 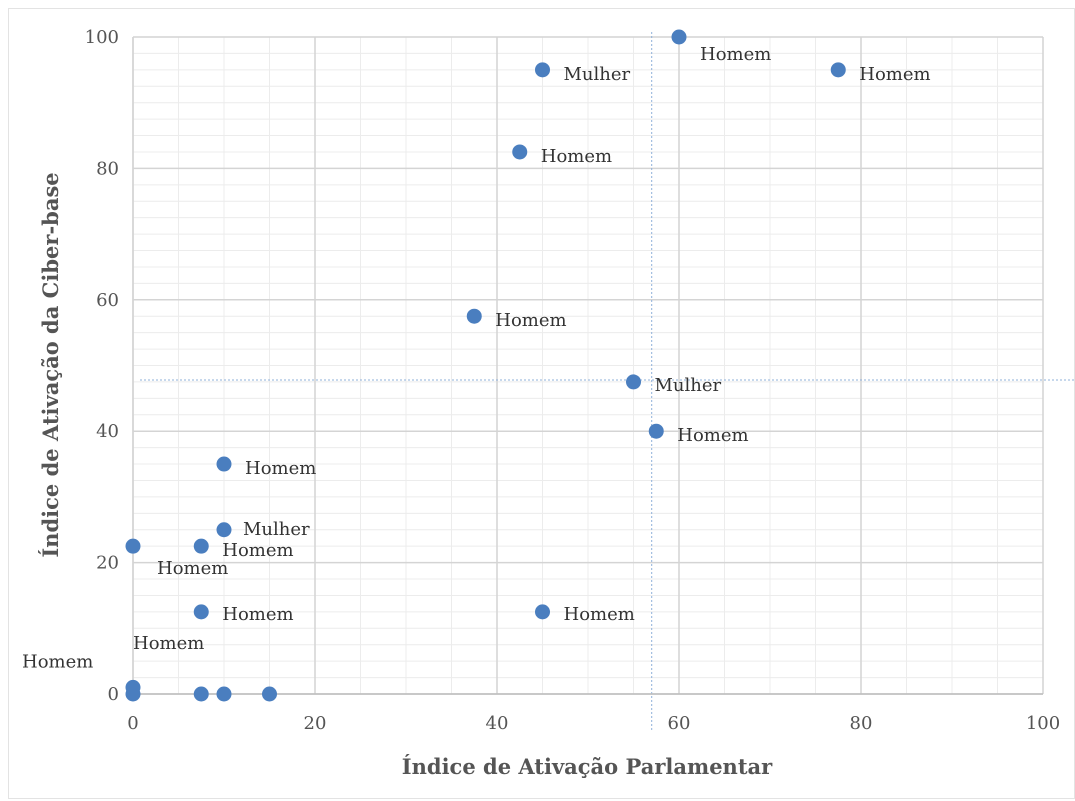 I want to click on x-axis-title: Índice de Ativação Parlamentar, so click(x=587, y=766).